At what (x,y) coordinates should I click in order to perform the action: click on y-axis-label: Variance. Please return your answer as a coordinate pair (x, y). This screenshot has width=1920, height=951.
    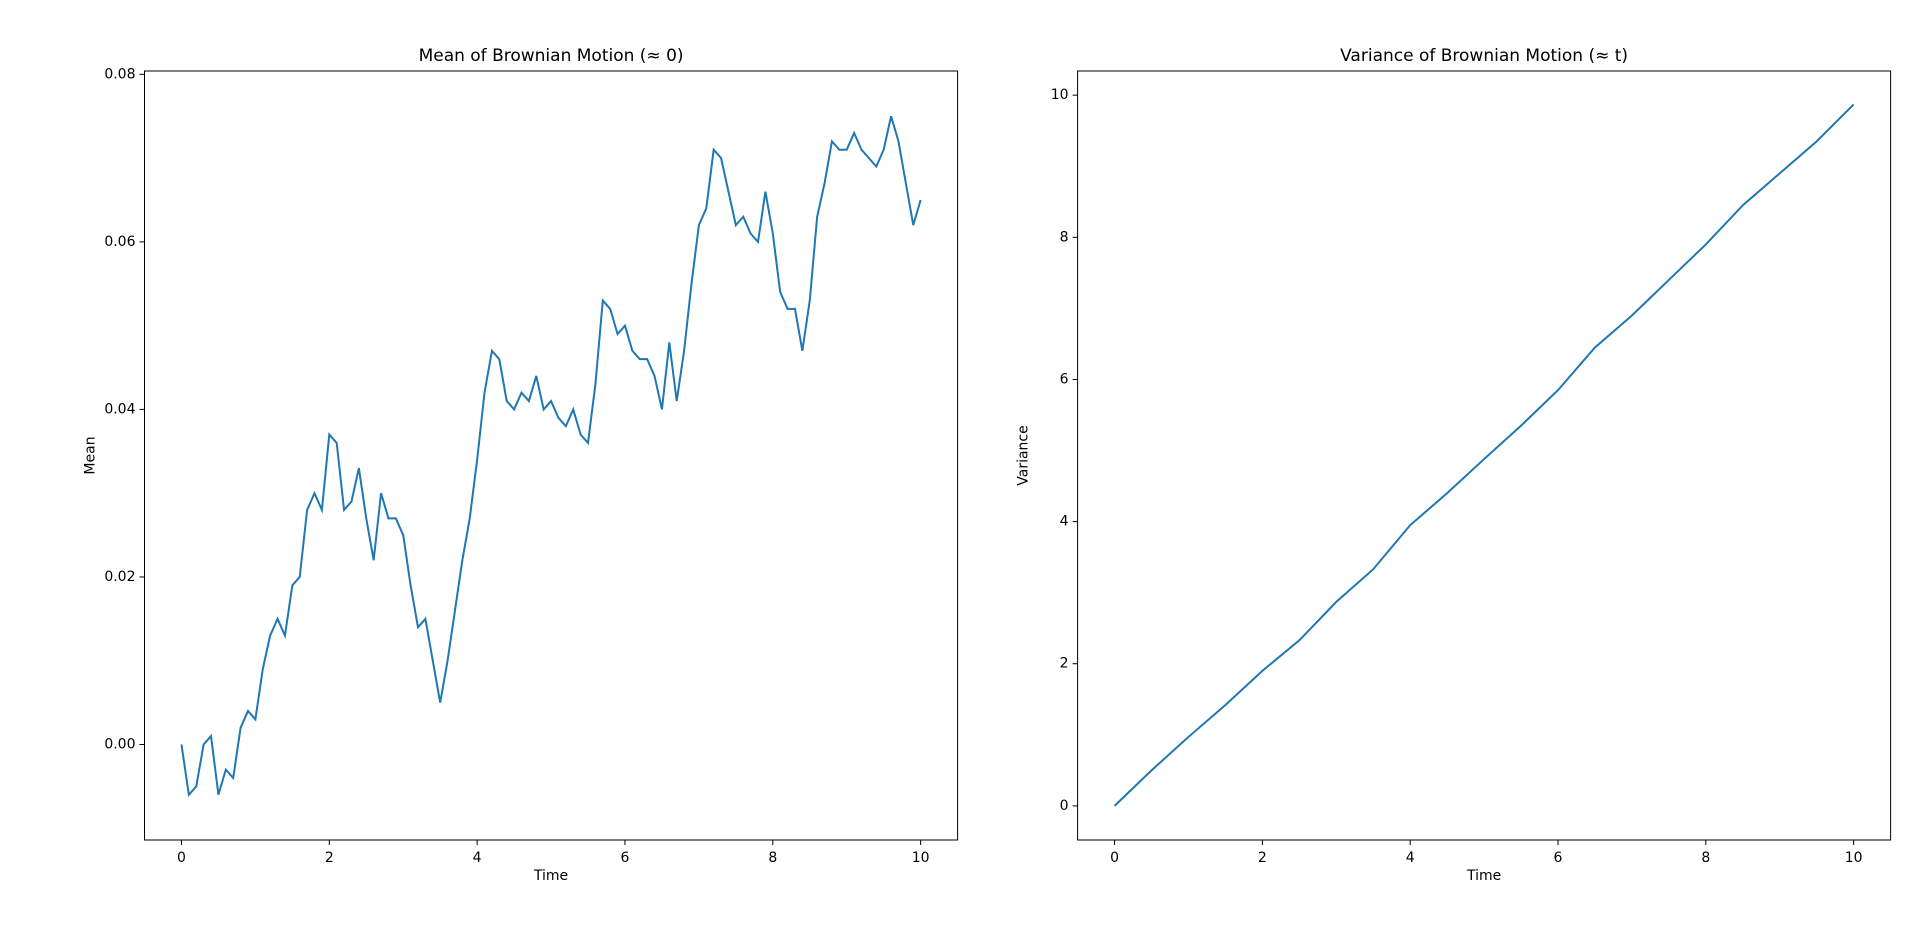
    Looking at the image, I should click on (1024, 455).